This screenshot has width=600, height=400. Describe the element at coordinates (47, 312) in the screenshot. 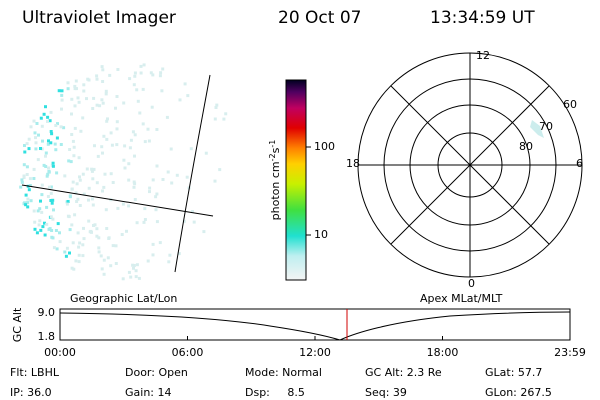

I see `timeline-y-tick: 9.0` at that location.